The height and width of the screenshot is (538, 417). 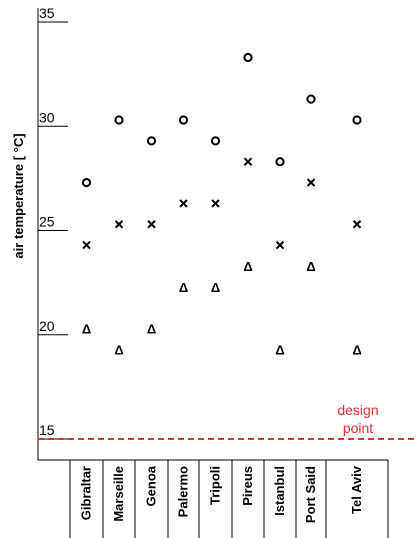 What do you see at coordinates (247, 486) in the screenshot?
I see `category-label: Pireus` at bounding box center [247, 486].